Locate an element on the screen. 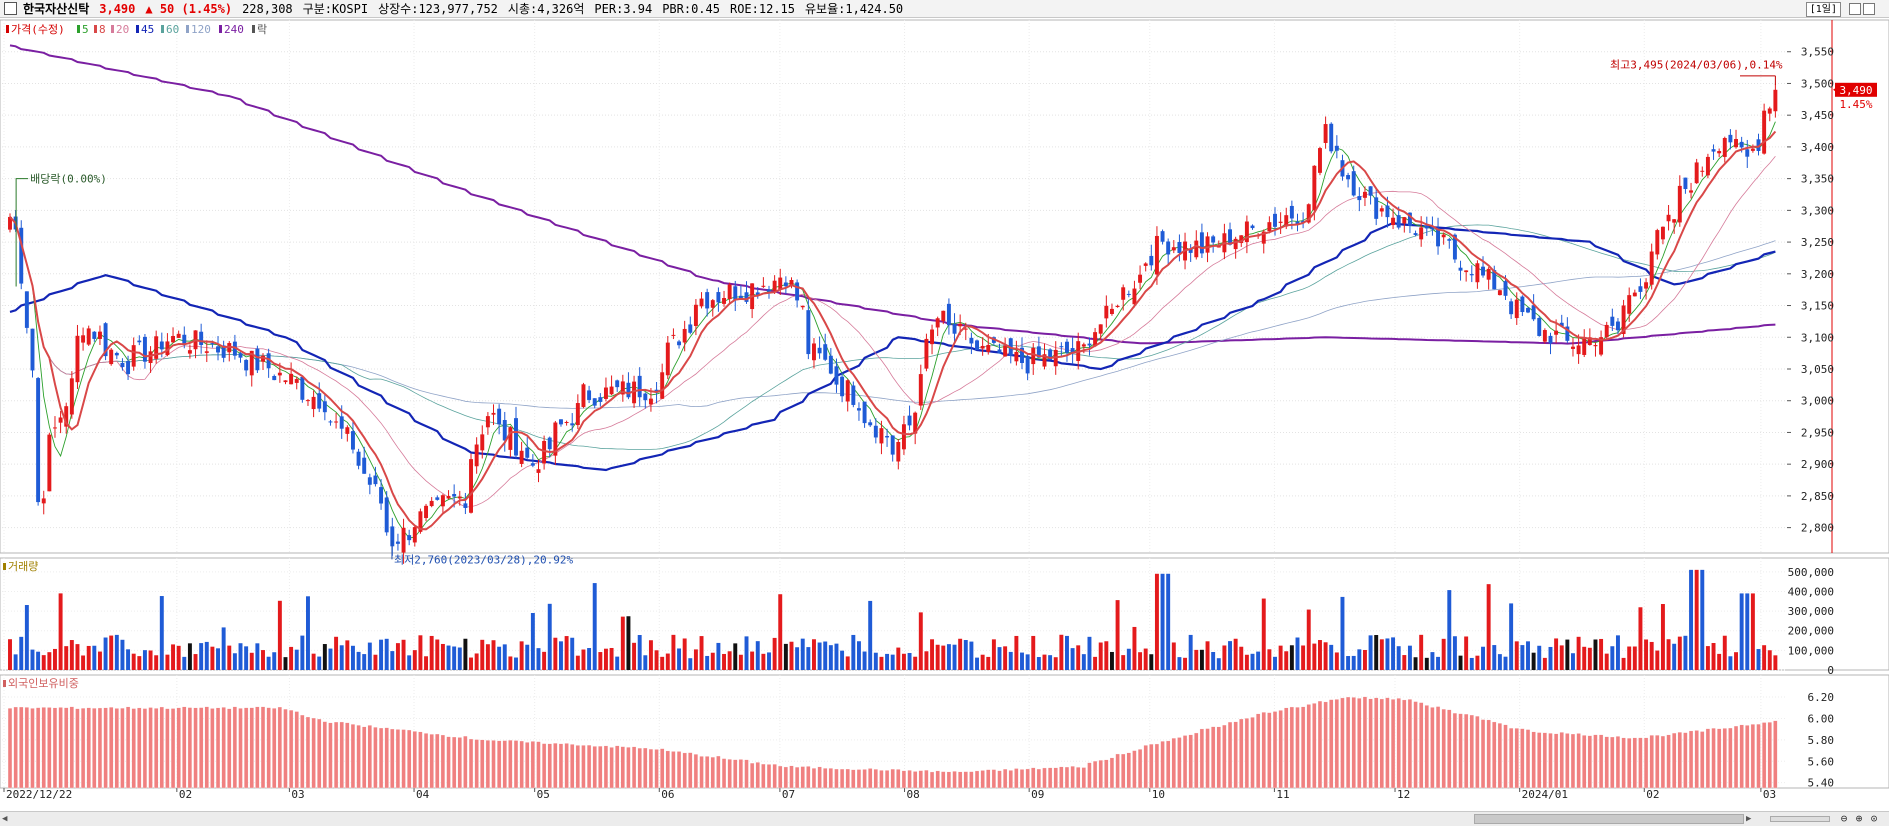 This screenshot has width=1889, height=826. scroll-thumb is located at coordinates (1609, 819).